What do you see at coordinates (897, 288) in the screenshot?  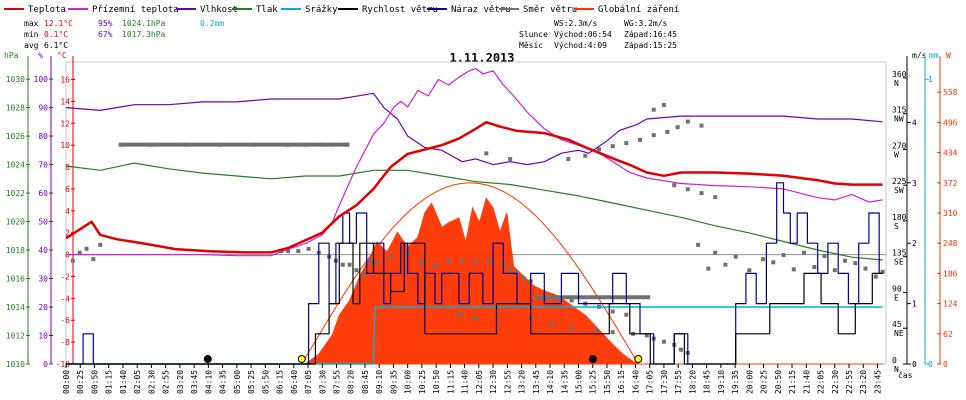 I see `tick-label-direction: 90` at bounding box center [897, 288].